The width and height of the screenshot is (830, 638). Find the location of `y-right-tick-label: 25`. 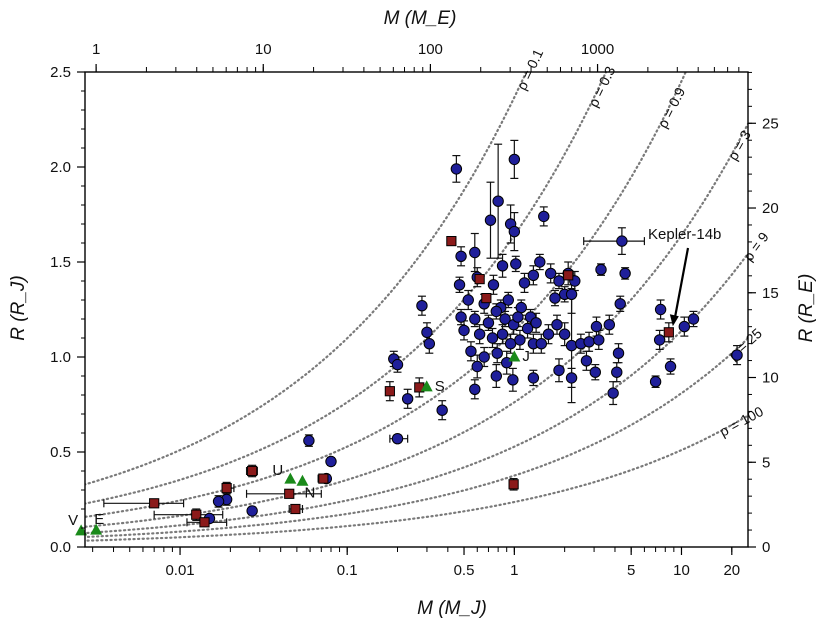

y-right-tick-label: 25 is located at coordinates (770, 123).